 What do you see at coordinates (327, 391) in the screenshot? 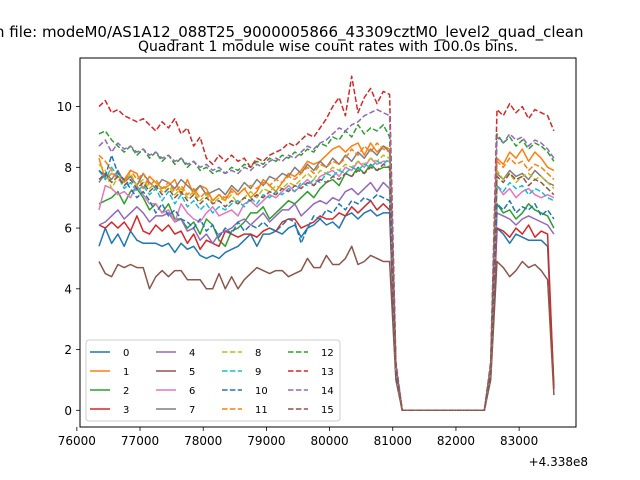
I see `legend-label-14: 14` at bounding box center [327, 391].